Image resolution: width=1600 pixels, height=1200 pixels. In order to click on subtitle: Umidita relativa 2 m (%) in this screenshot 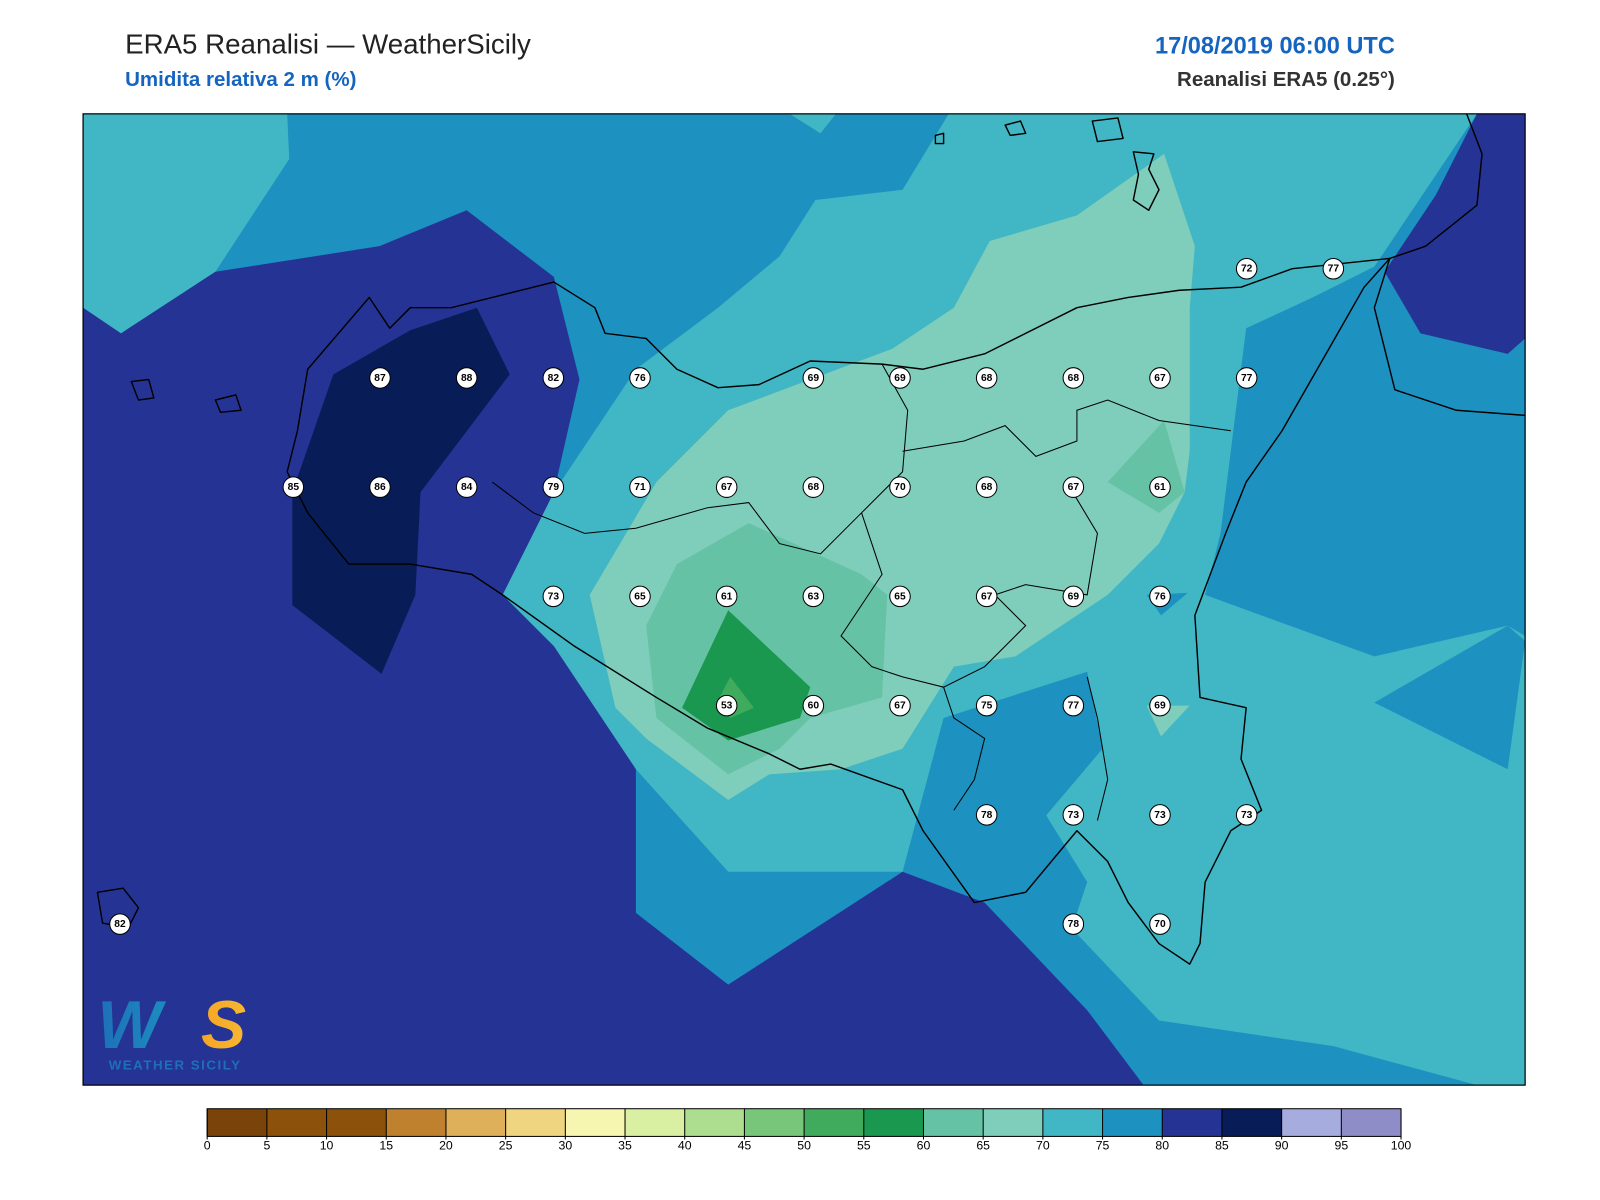, I will do `click(240, 79)`.